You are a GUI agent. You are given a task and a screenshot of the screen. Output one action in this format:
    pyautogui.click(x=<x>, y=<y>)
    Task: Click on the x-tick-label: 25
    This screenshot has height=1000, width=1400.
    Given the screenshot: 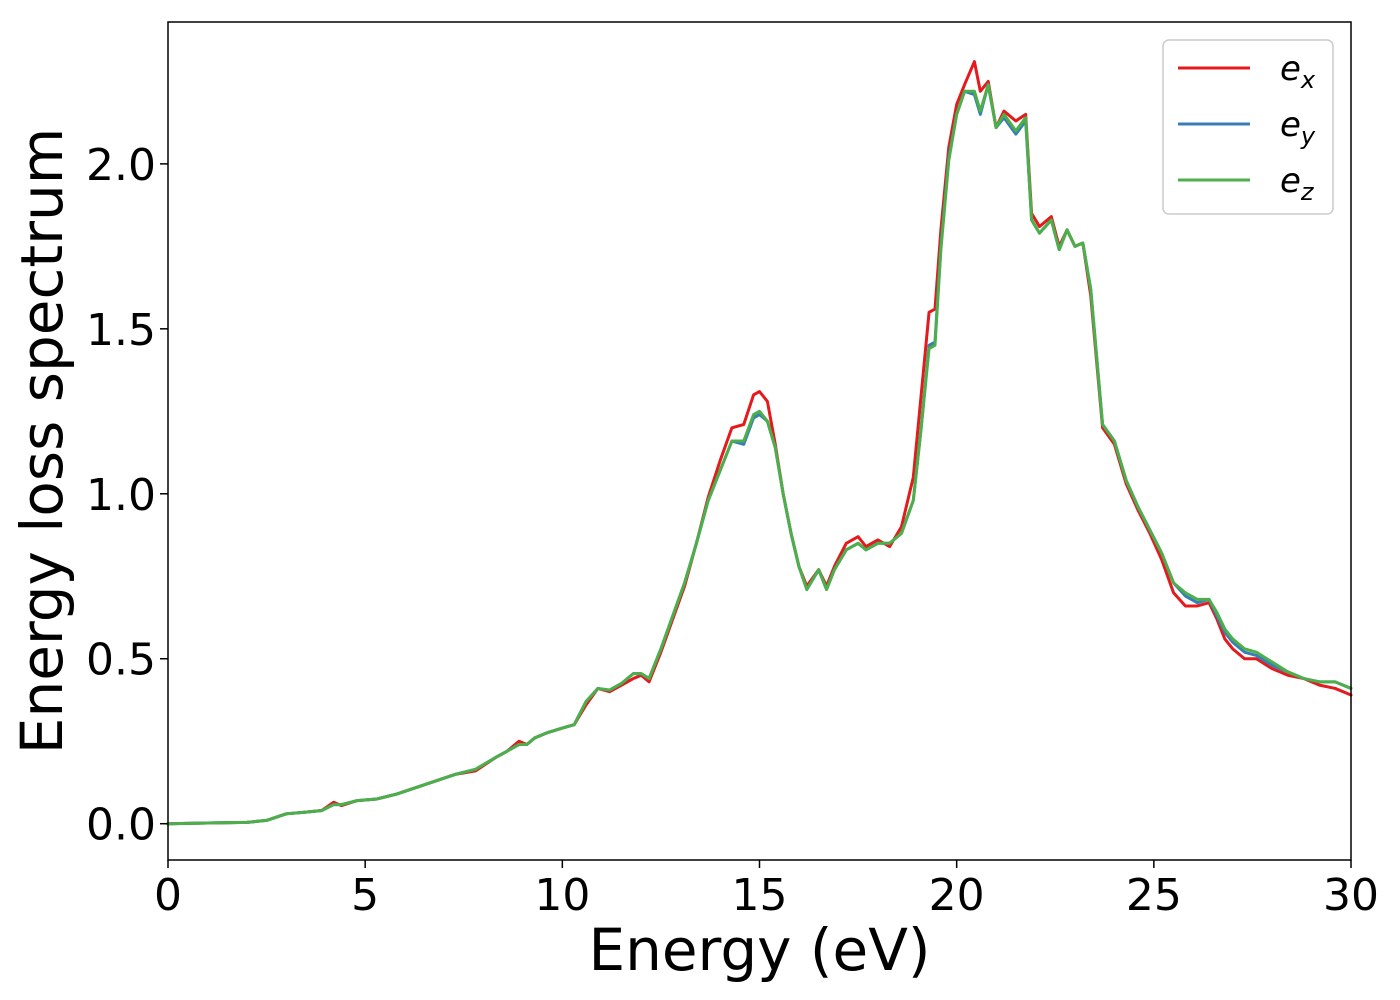 What is the action you would take?
    pyautogui.click(x=1154, y=895)
    